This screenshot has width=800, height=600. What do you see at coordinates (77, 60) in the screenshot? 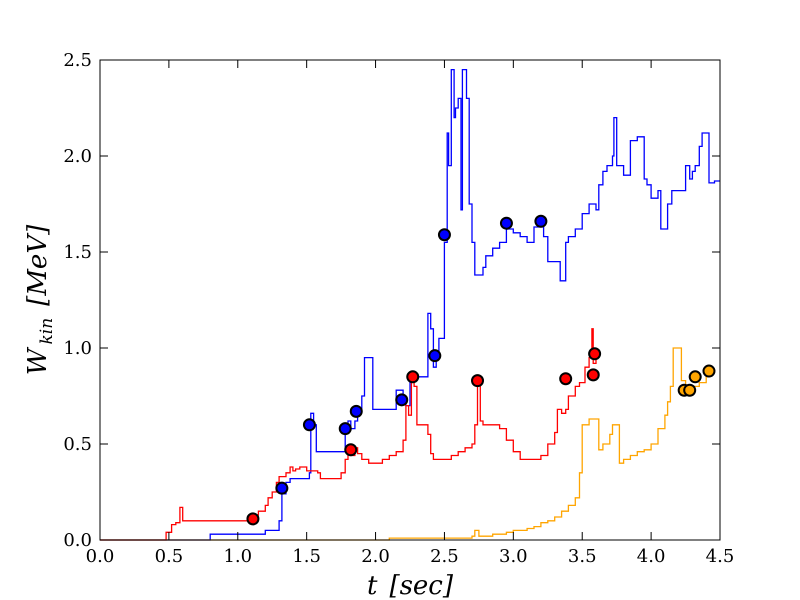
I see `y-tick-label: 2.5` at bounding box center [77, 60].